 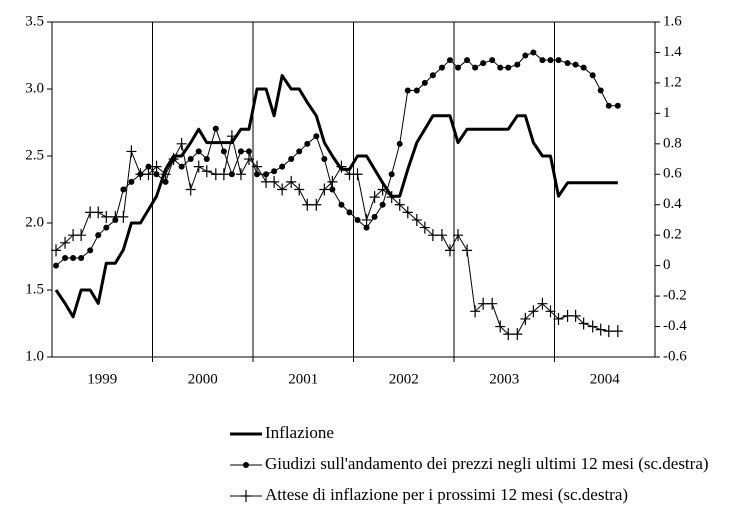 What do you see at coordinates (667, 265) in the screenshot?
I see `y2-tick-label: 0` at bounding box center [667, 265].